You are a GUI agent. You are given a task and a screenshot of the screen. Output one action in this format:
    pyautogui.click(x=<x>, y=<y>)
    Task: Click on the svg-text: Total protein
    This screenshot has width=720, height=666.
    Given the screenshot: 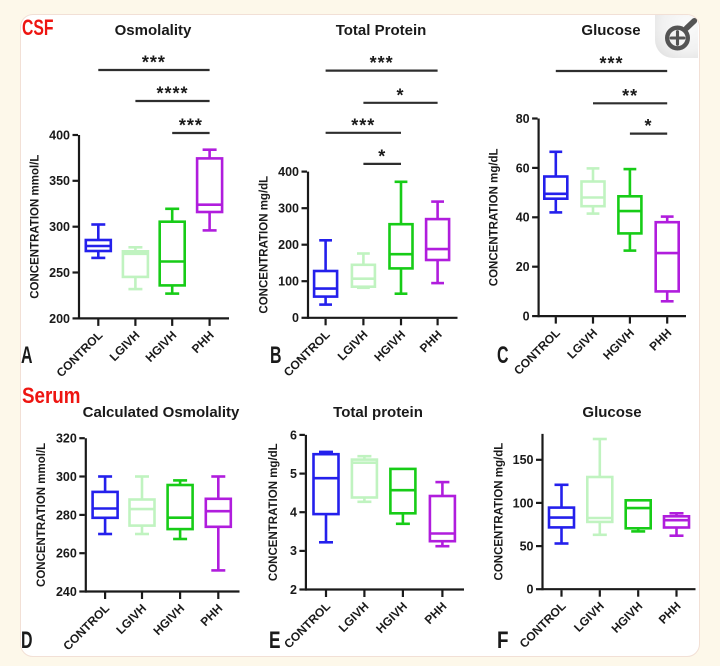 What is the action you would take?
    pyautogui.click(x=378, y=412)
    